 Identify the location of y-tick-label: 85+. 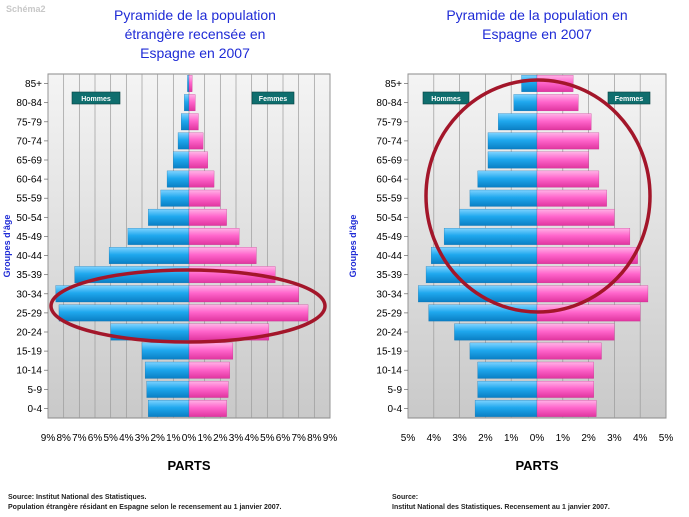
(393, 84).